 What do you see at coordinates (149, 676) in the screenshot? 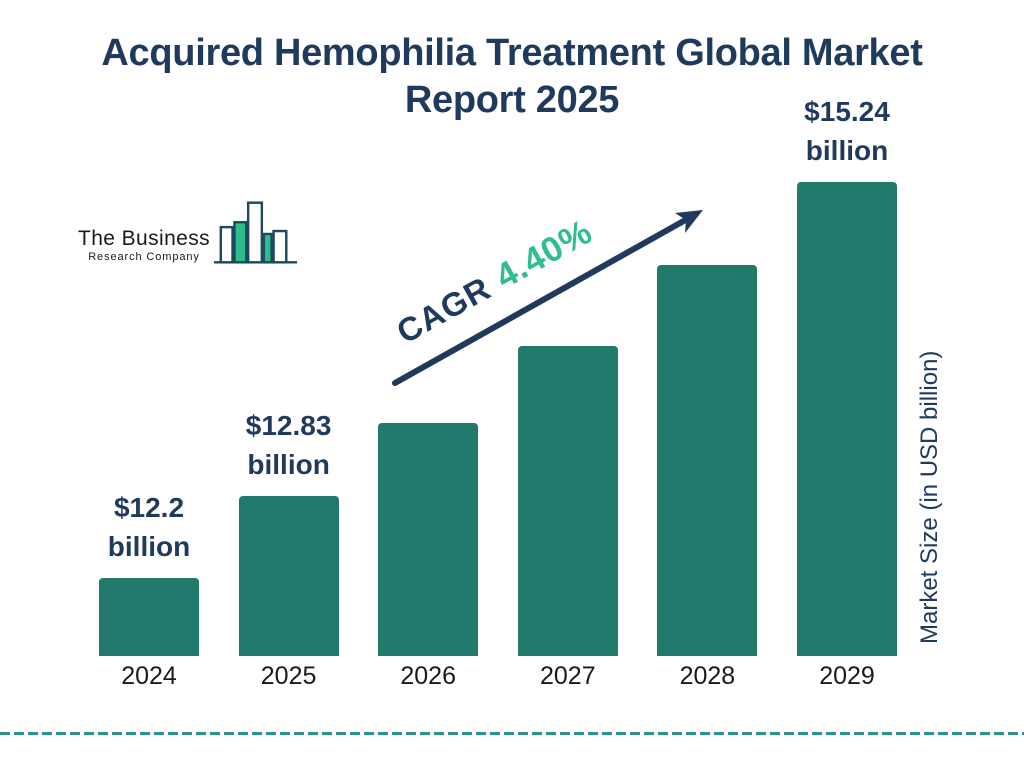
I see `x-tick-label-2024: 2024` at bounding box center [149, 676].